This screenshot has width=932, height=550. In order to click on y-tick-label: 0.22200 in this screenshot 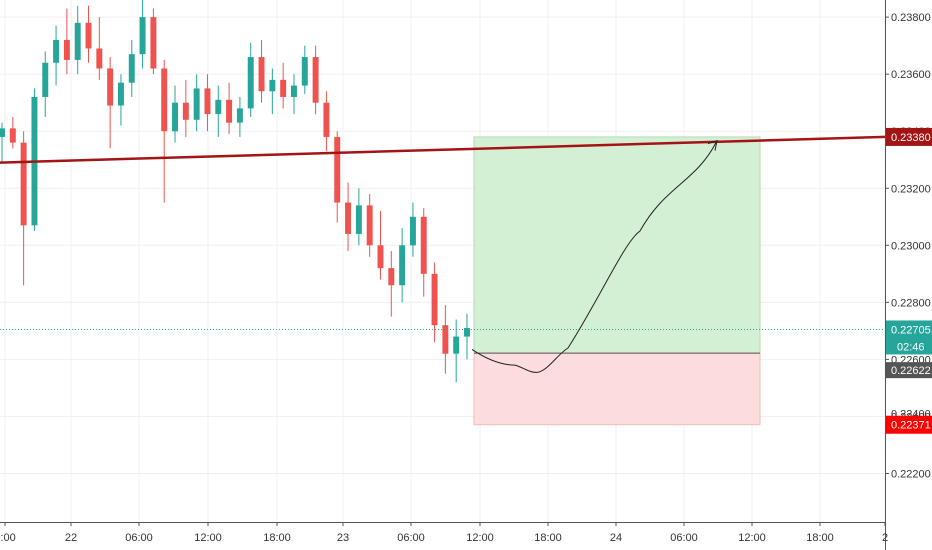, I will do `click(911, 475)`.